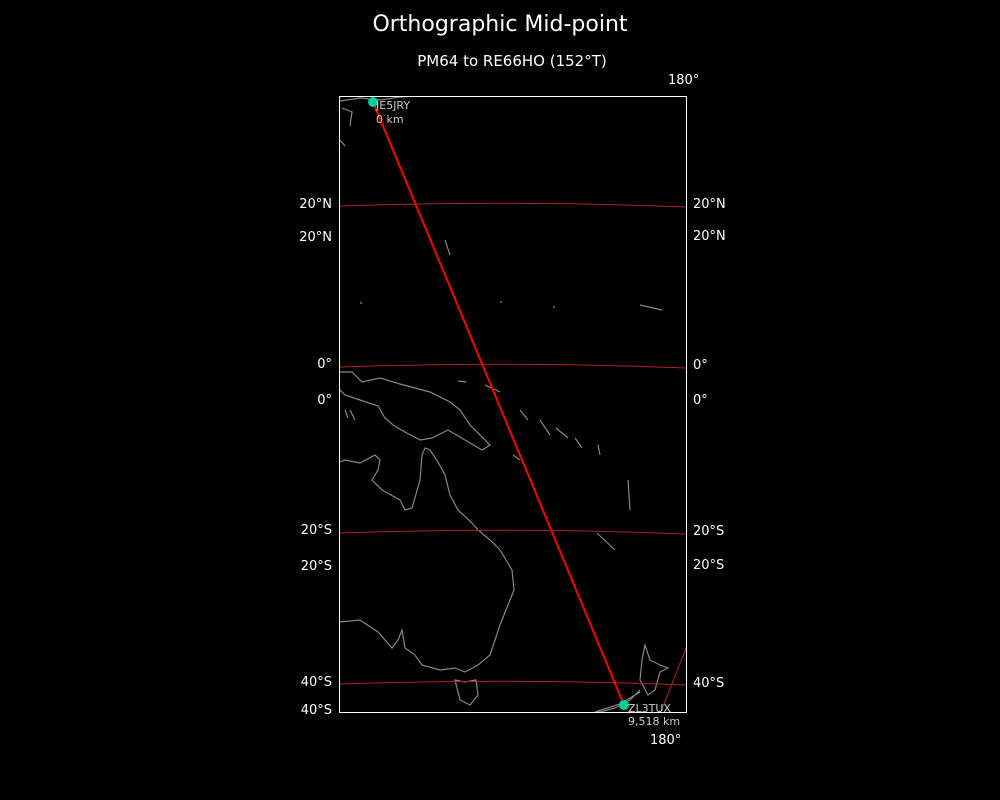  What do you see at coordinates (684, 80) in the screenshot?
I see `gridline-label-top: 180°` at bounding box center [684, 80].